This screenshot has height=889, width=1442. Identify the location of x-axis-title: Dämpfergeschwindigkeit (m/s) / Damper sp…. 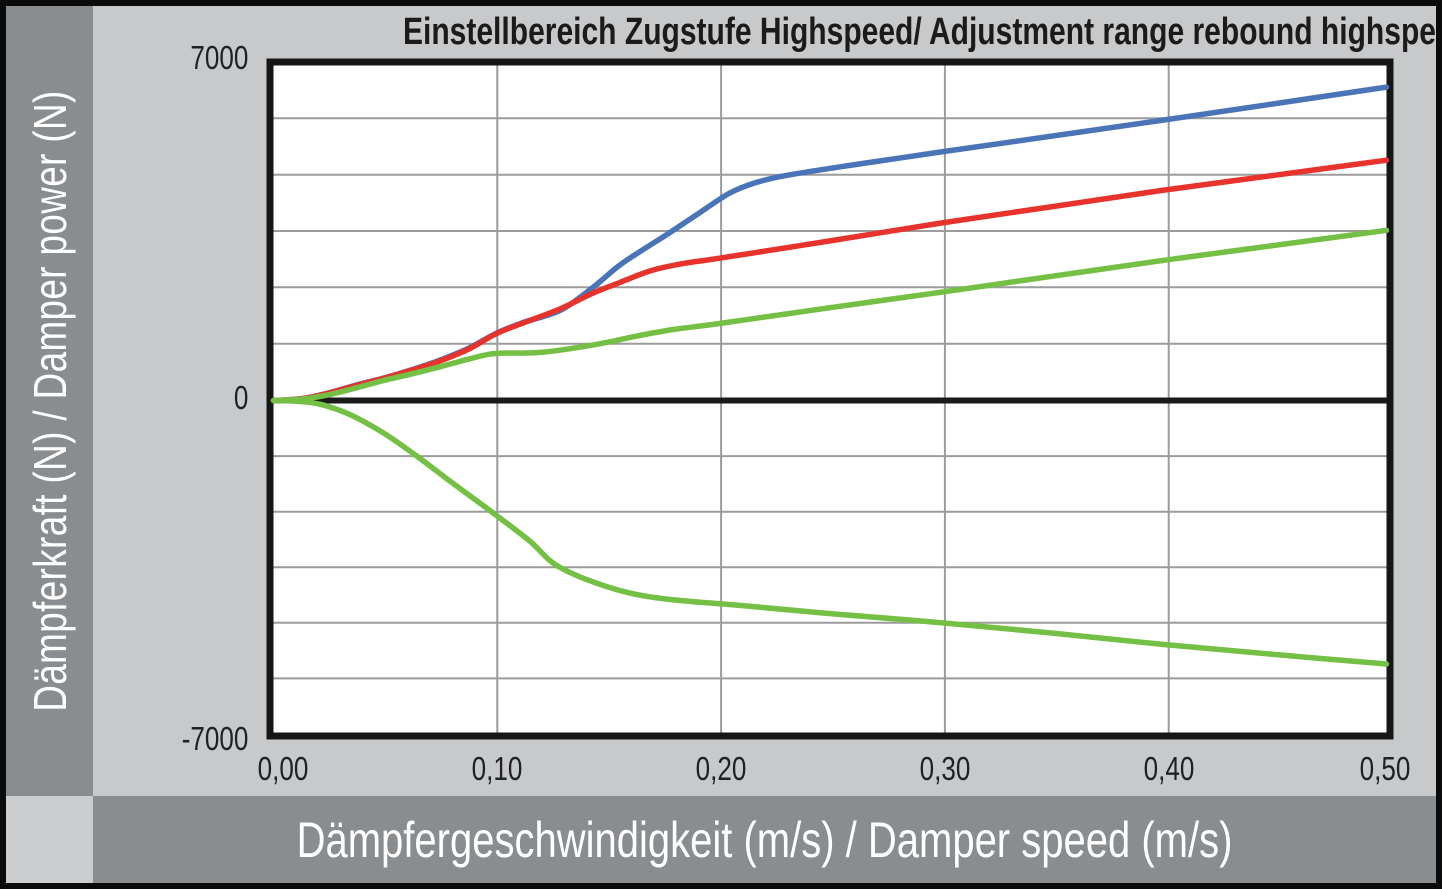
(764, 839).